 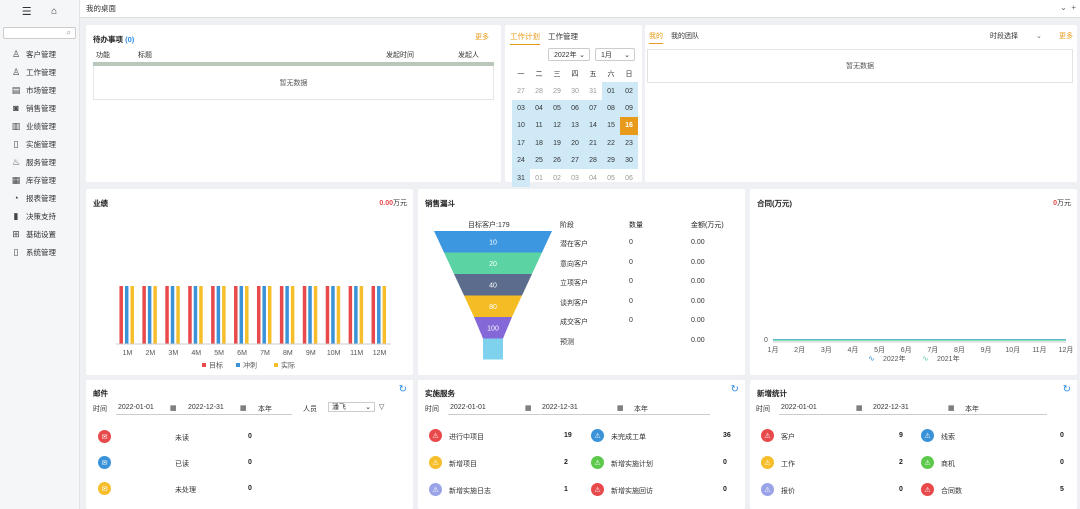 What do you see at coordinates (173, 408) in the screenshot?
I see `mail-start-calendar-icon: ▦` at bounding box center [173, 408].